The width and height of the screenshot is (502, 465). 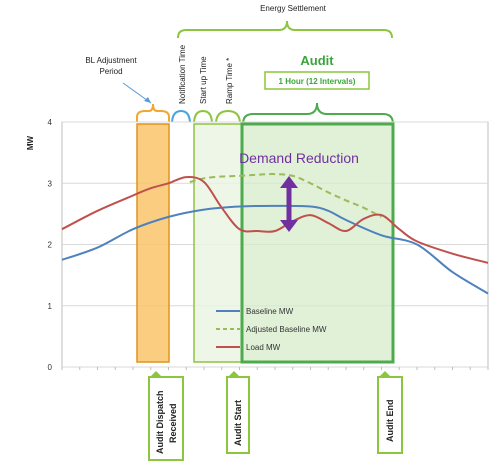 I want to click on startup-ramp-region, so click(x=218, y=243).